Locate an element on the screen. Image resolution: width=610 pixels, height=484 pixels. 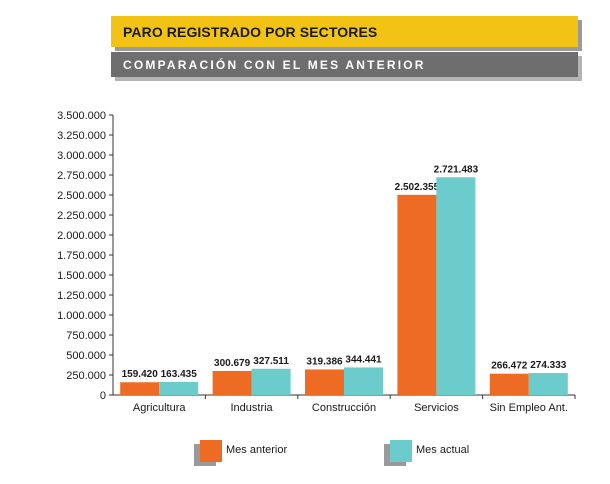
legend-swatch-mes-anterior is located at coordinates (208, 453).